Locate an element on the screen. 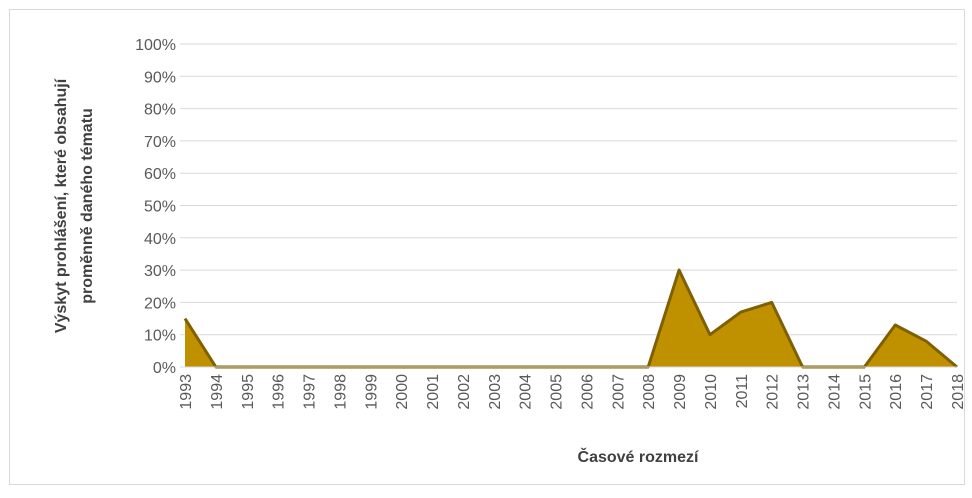  x-tick-label: 1993 is located at coordinates (186, 392).